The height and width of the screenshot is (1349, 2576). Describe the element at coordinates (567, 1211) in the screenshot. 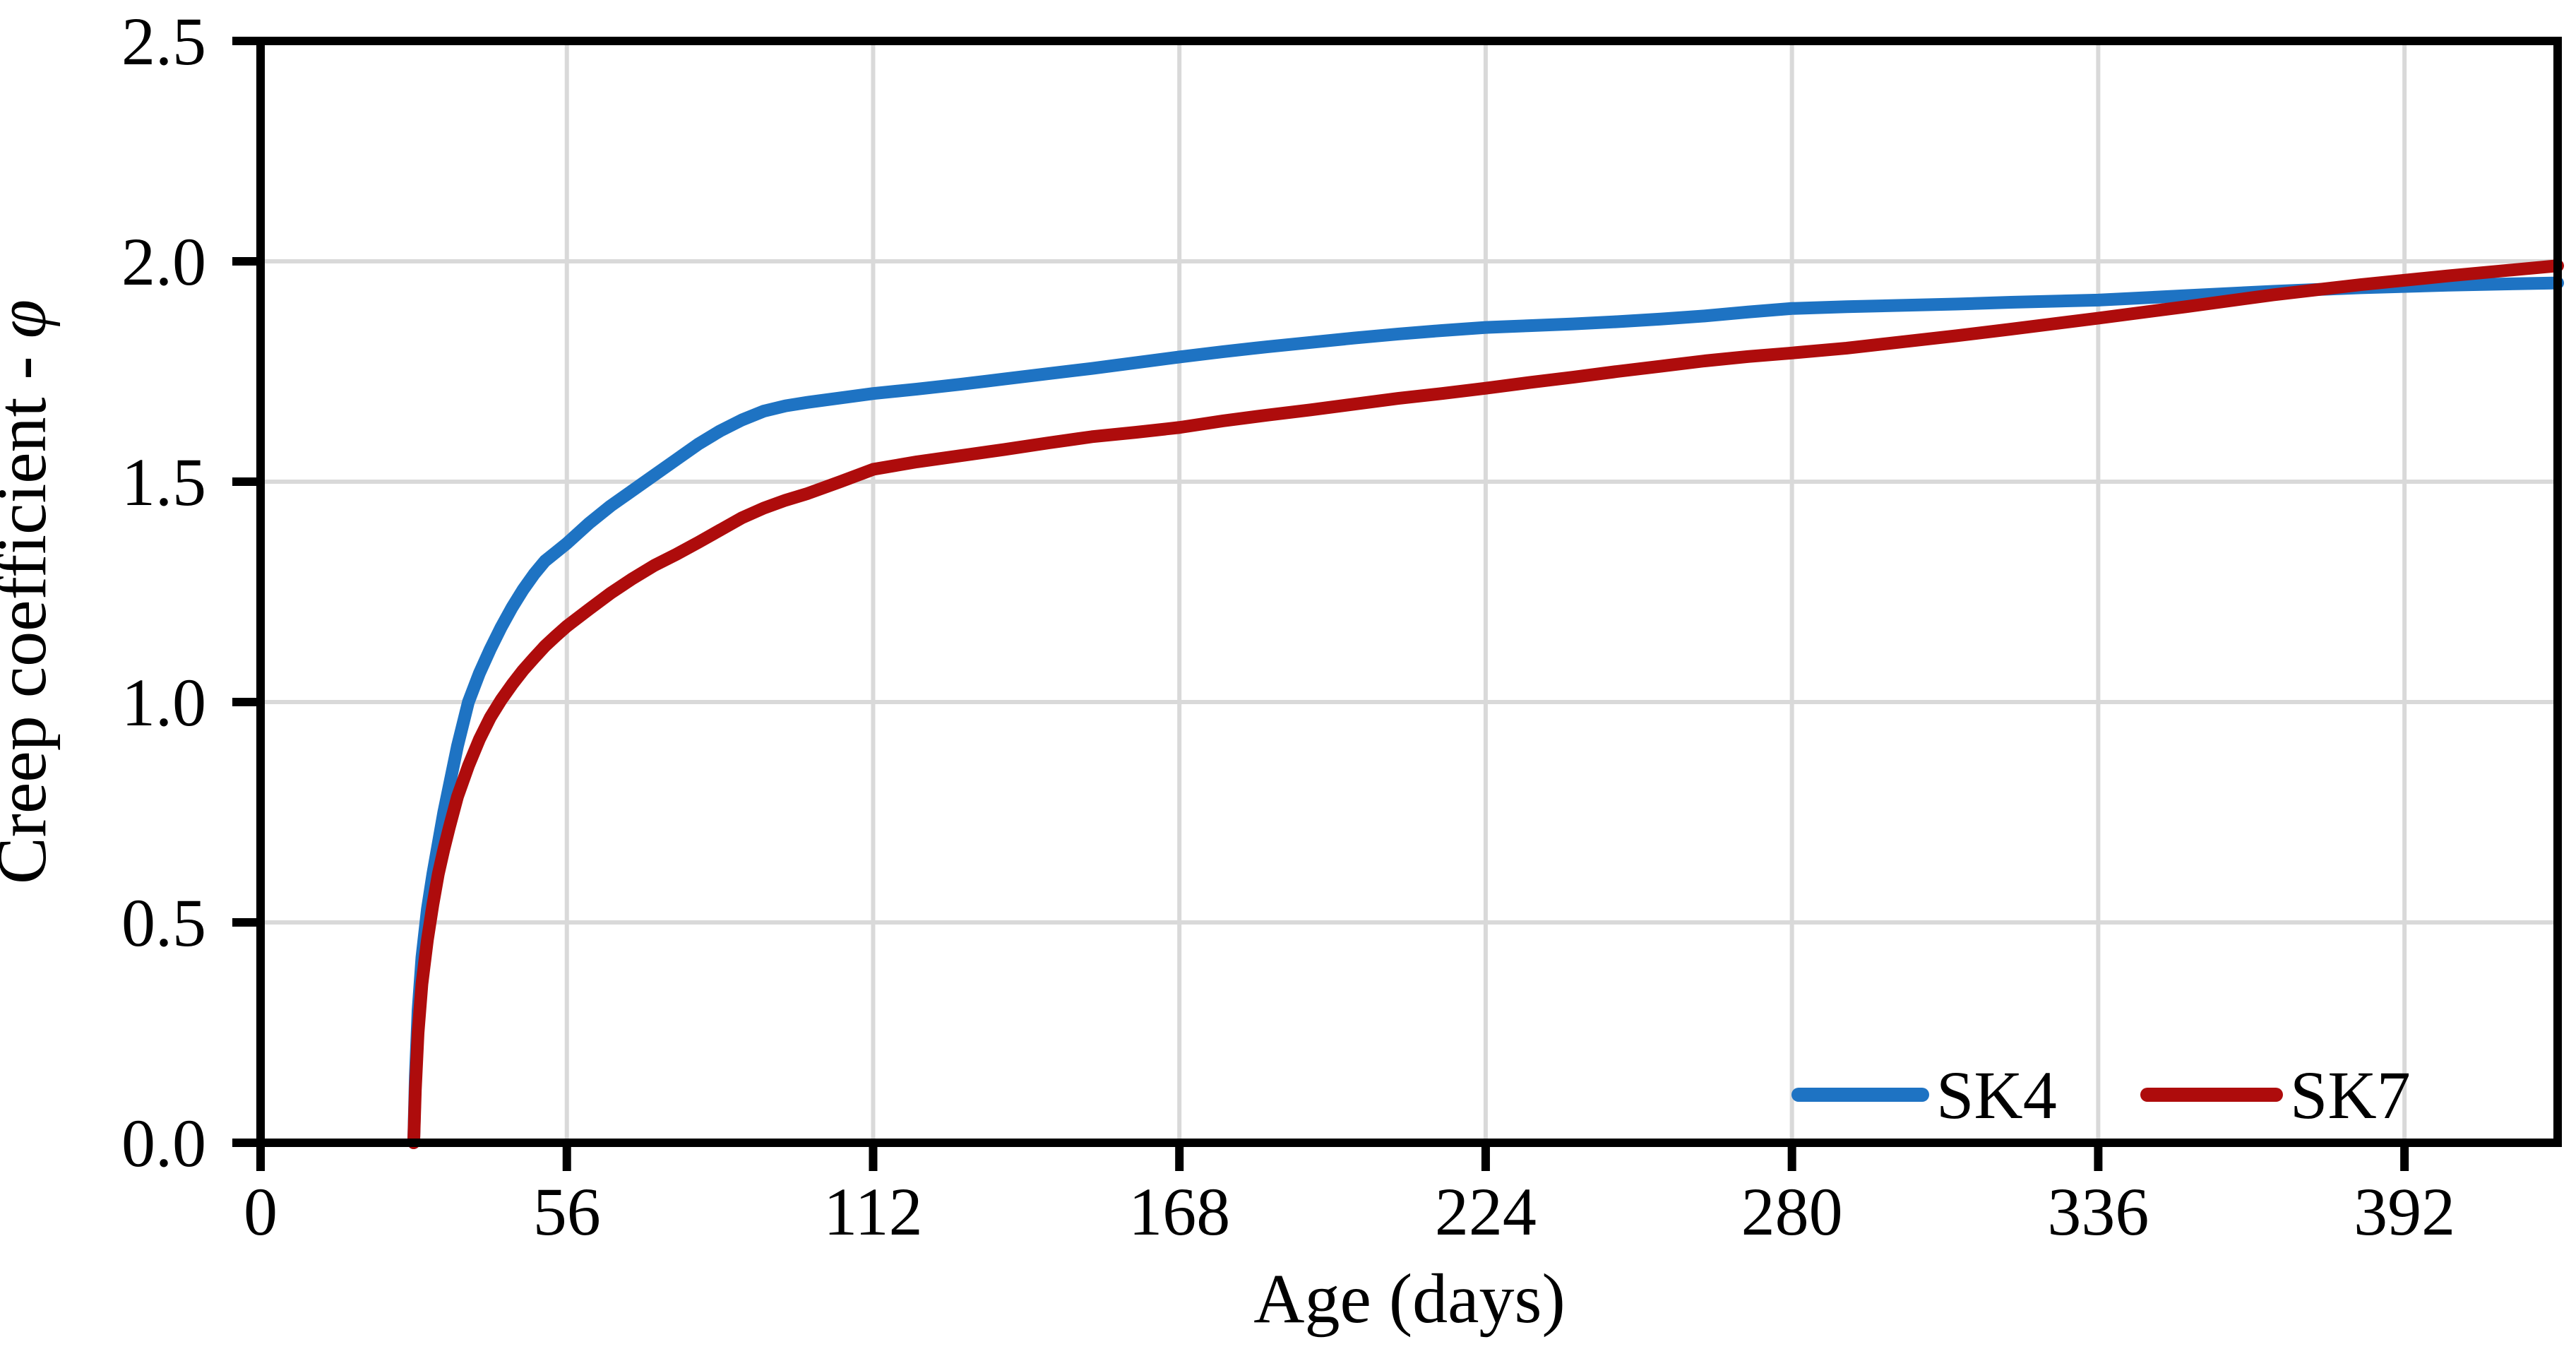

I see `x-tick-label: 56` at that location.